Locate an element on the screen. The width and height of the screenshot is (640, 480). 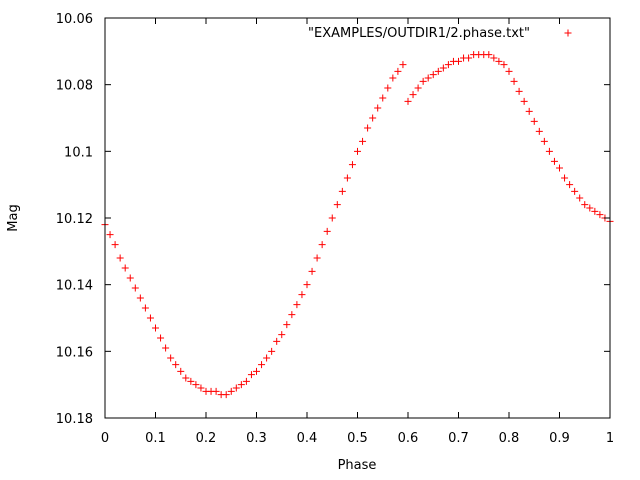
x-tick-label: 1 is located at coordinates (610, 438).